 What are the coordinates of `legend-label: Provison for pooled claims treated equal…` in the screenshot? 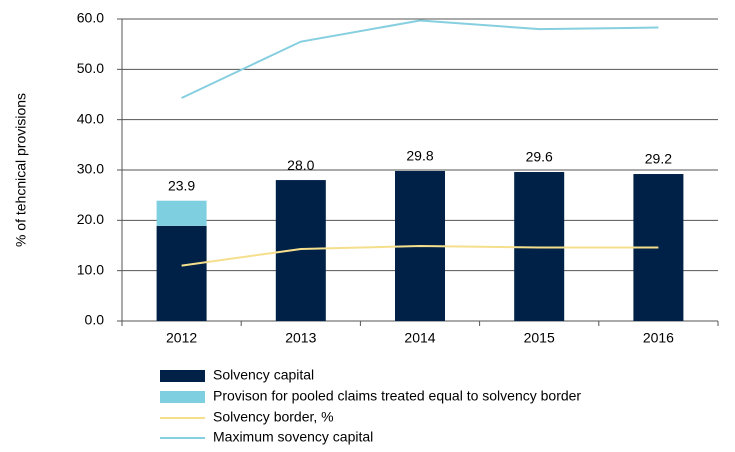 It's located at (397, 396).